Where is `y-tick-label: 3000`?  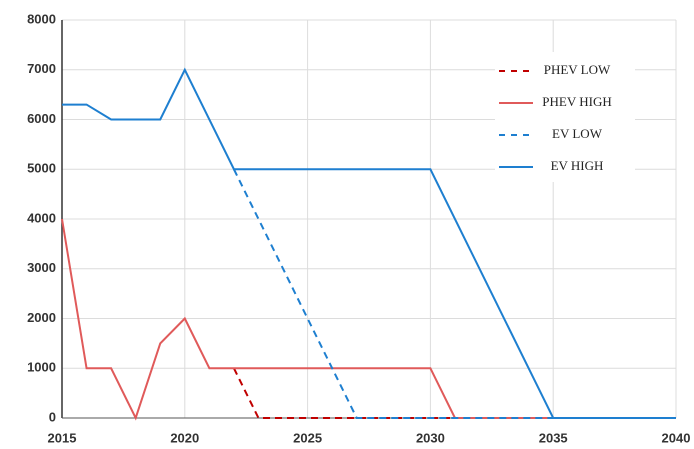
y-tick-label: 3000 is located at coordinates (41, 267).